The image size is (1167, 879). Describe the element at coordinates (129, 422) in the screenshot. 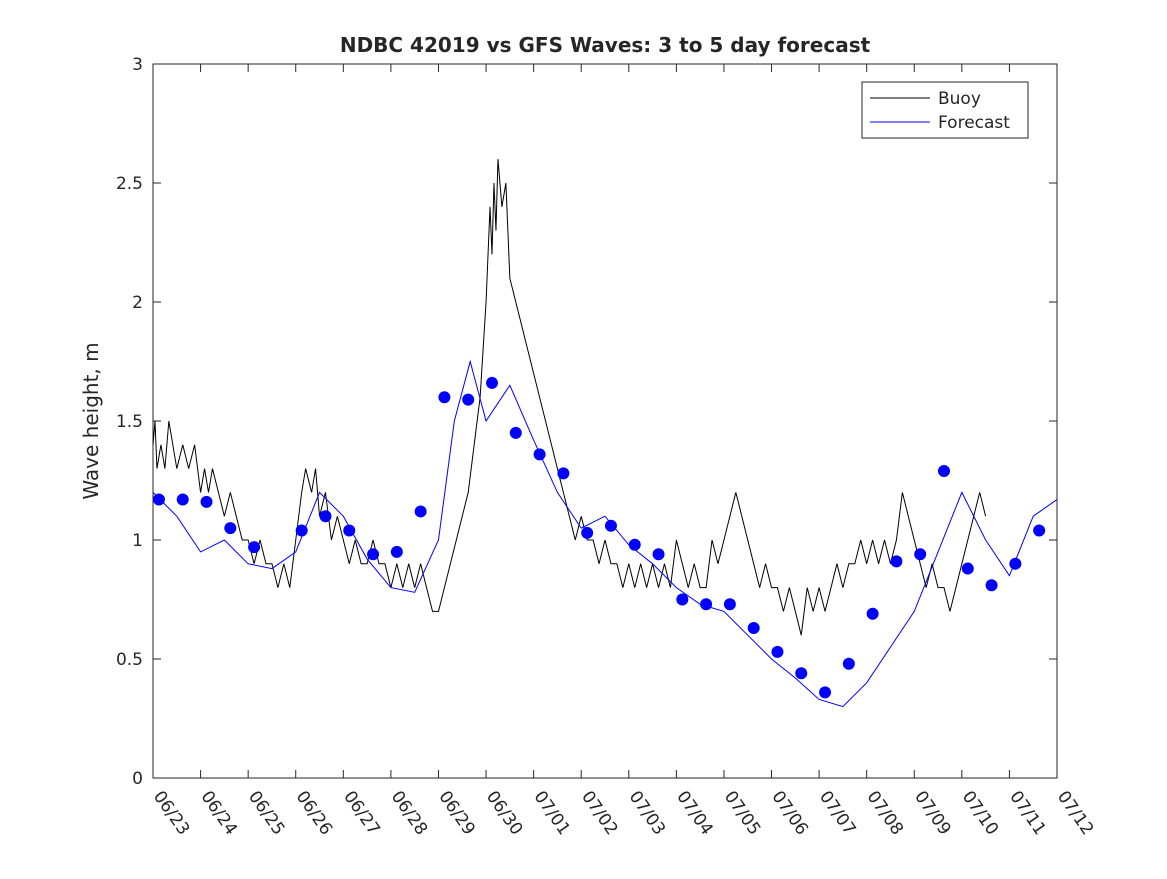

I see `y-tick-label: 1.5` at that location.